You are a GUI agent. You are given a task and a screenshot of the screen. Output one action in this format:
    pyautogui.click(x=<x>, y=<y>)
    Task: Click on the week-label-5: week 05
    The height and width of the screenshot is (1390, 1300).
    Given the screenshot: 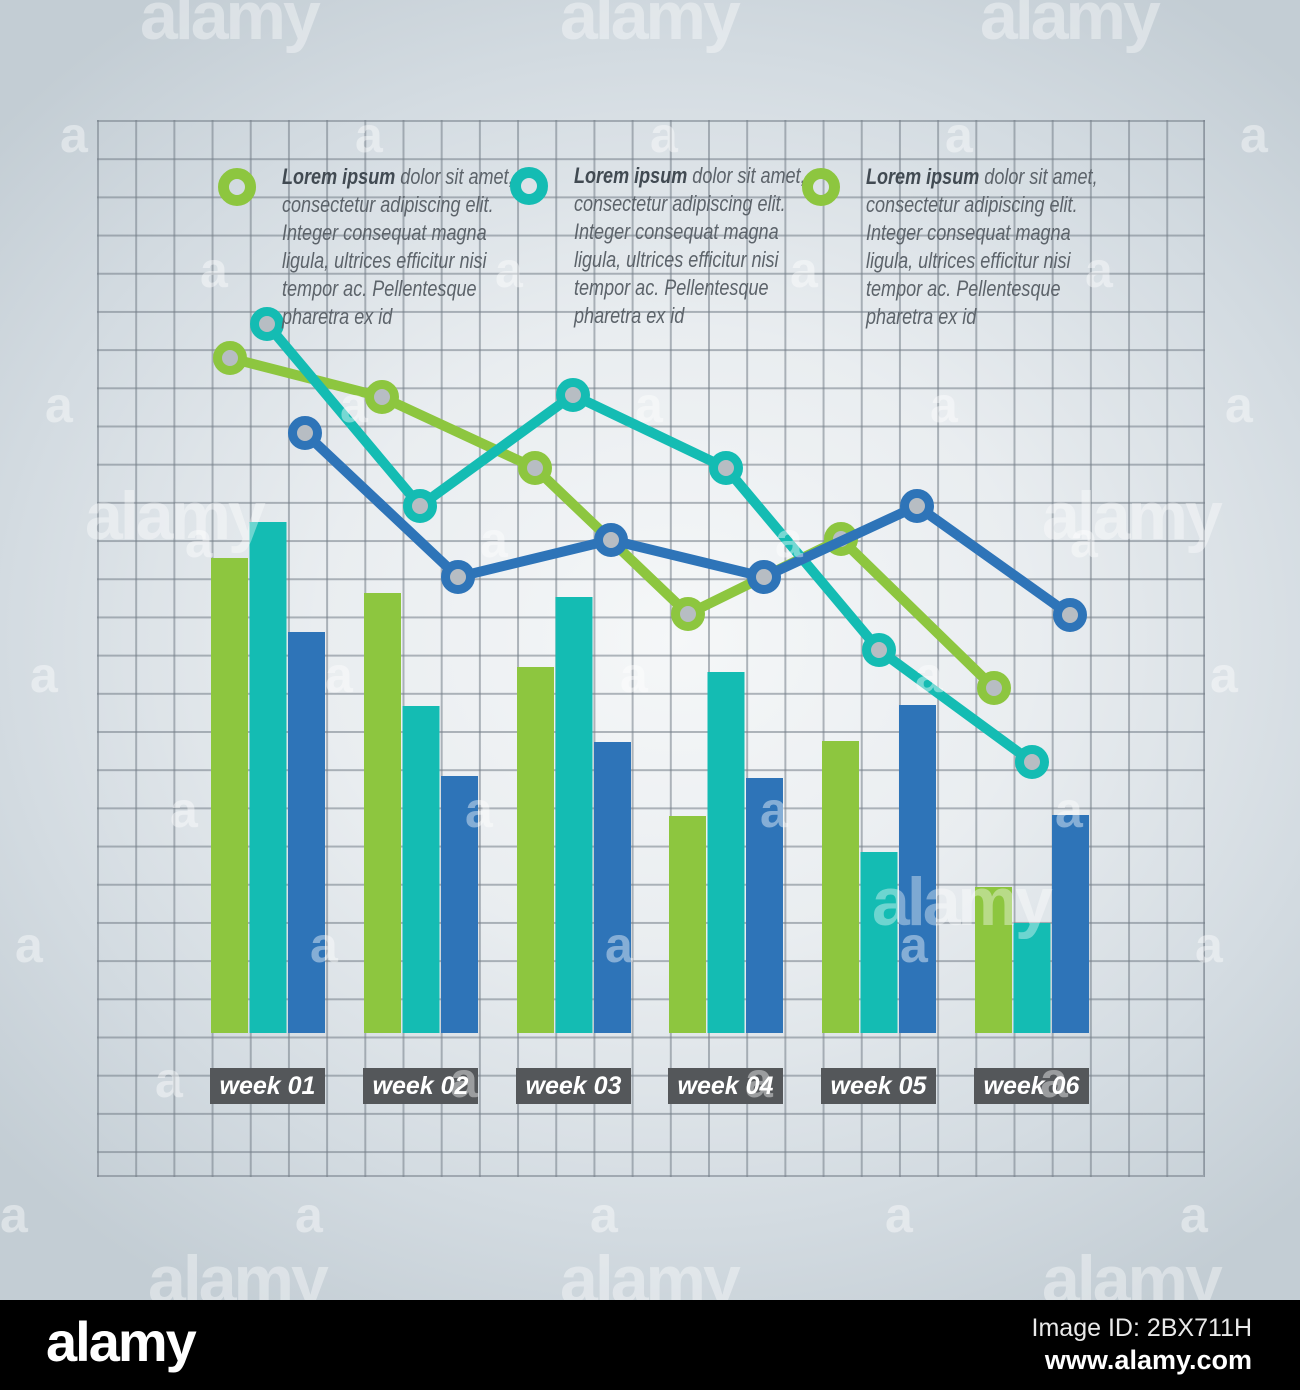 What is the action you would take?
    pyautogui.click(x=878, y=1086)
    